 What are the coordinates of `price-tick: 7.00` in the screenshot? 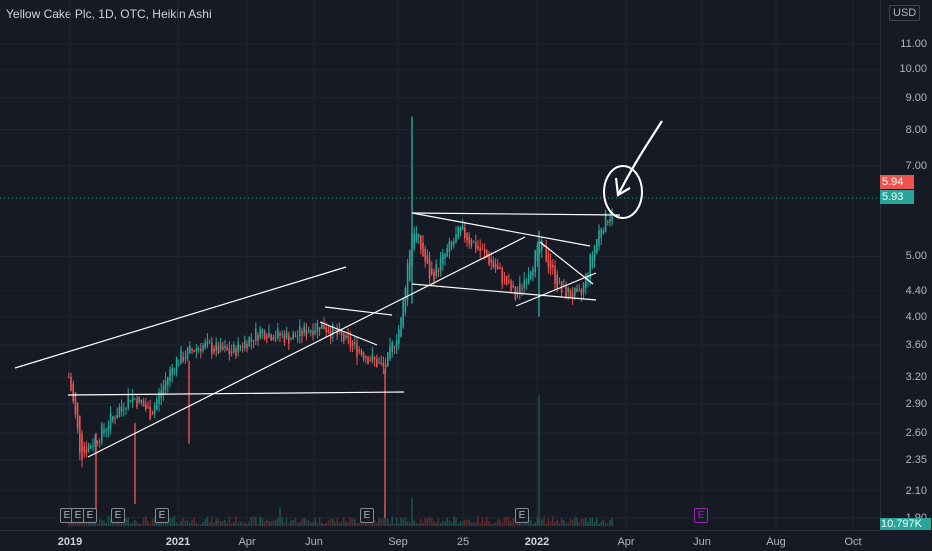 It's located at (916, 165).